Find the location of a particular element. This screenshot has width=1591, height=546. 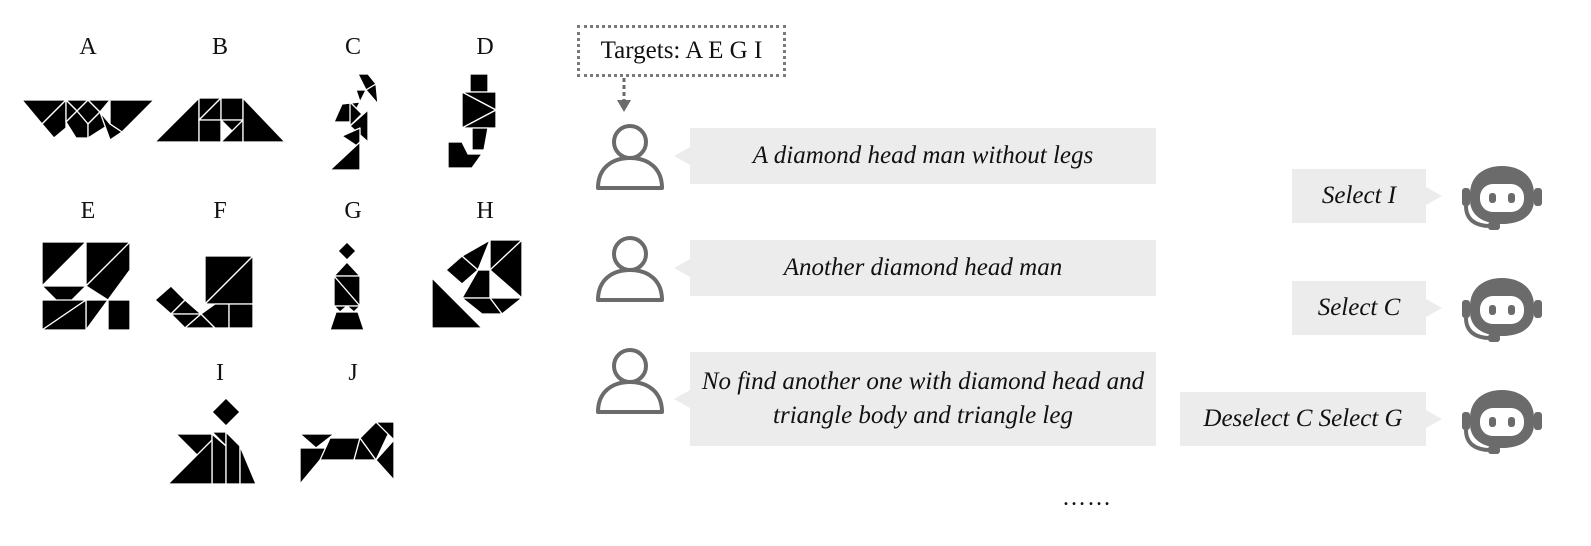

tangram-label-a: A is located at coordinates (88, 47).